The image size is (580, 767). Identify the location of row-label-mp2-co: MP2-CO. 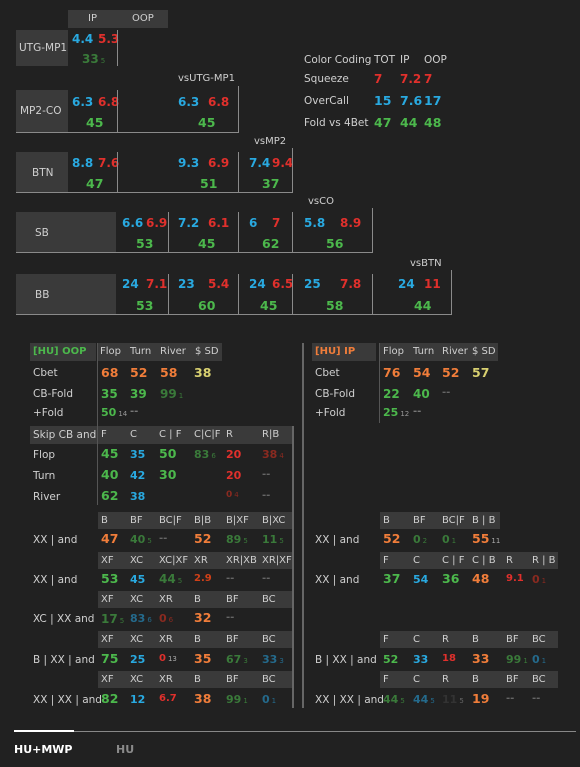
(41, 111).